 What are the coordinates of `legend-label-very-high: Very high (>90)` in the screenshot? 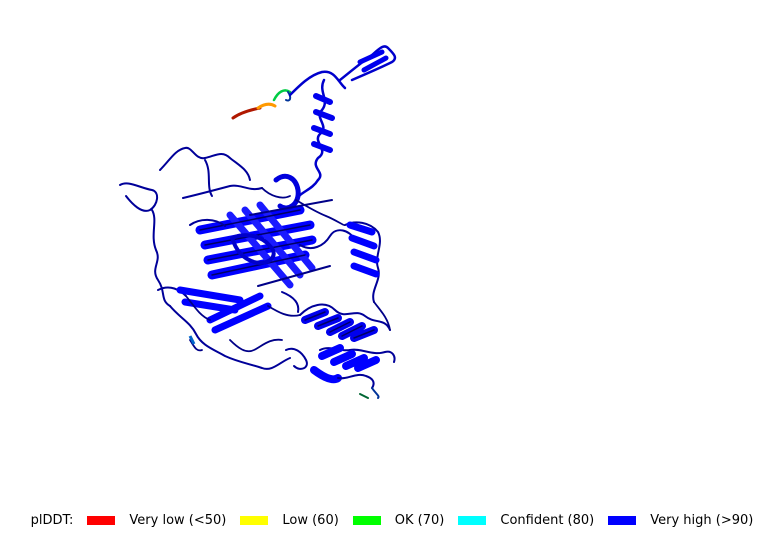 It's located at (702, 520).